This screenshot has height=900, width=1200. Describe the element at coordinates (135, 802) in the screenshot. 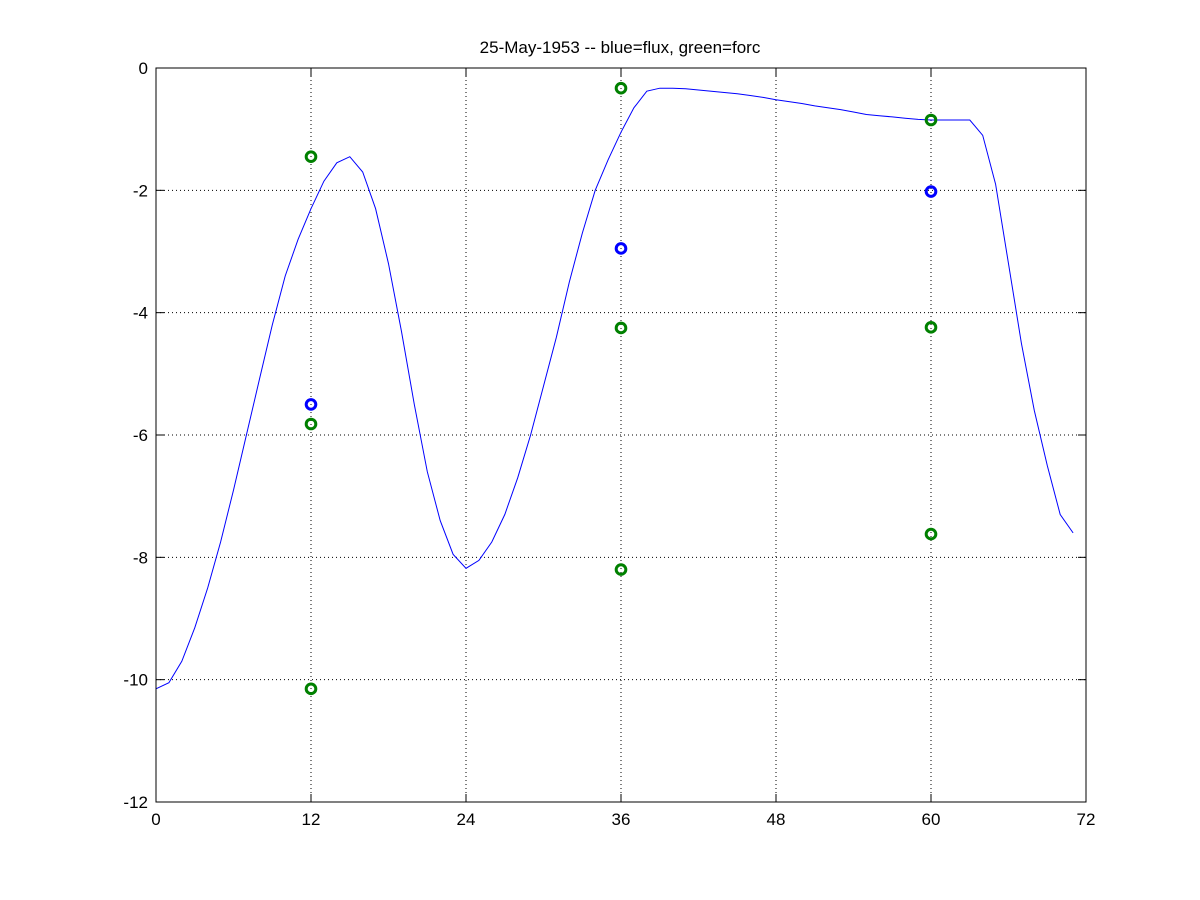

I see `y-tick-label: -12` at that location.